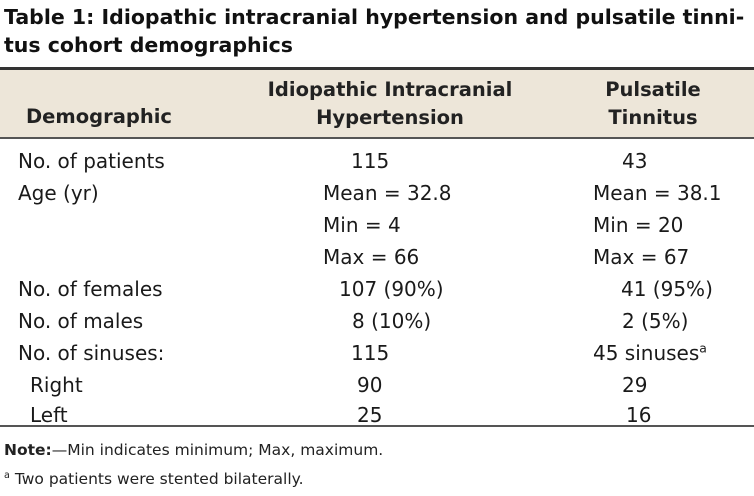  I want to click on header-iih-line-2: Hypertension, so click(390, 117).